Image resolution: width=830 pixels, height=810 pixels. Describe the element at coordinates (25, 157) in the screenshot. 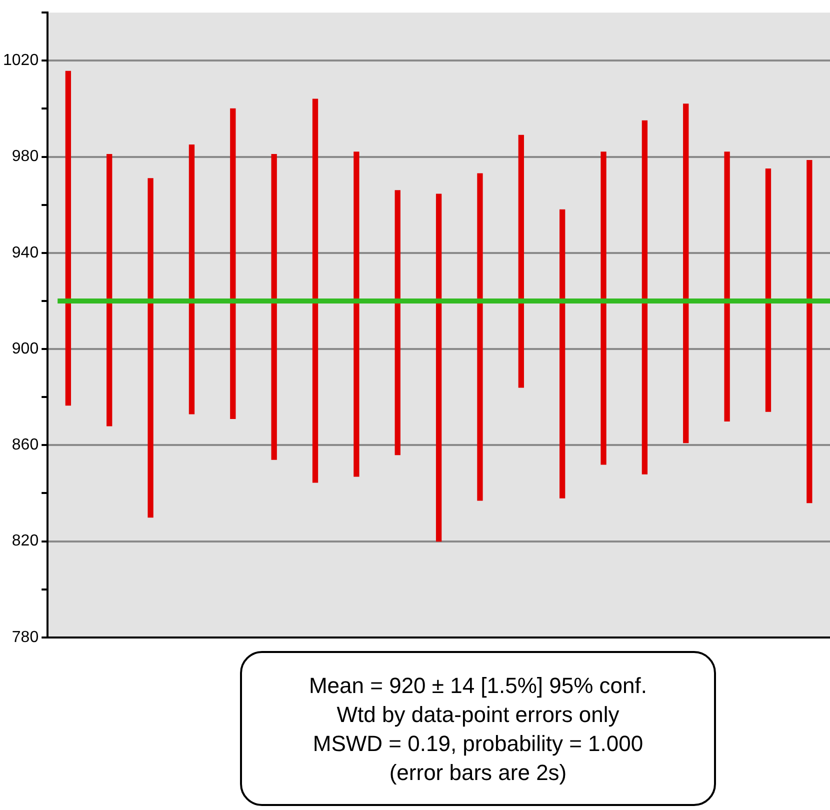

I see `y-tick-label: 980` at that location.